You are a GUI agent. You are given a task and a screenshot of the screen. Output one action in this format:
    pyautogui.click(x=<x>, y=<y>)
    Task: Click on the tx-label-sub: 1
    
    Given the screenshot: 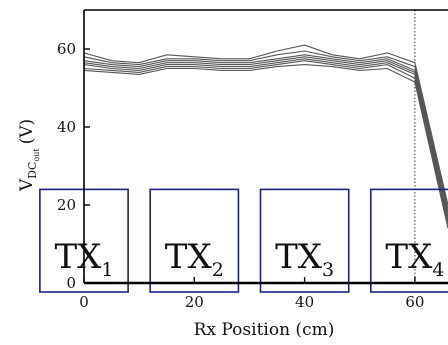 What is the action you would take?
    pyautogui.click(x=107, y=270)
    